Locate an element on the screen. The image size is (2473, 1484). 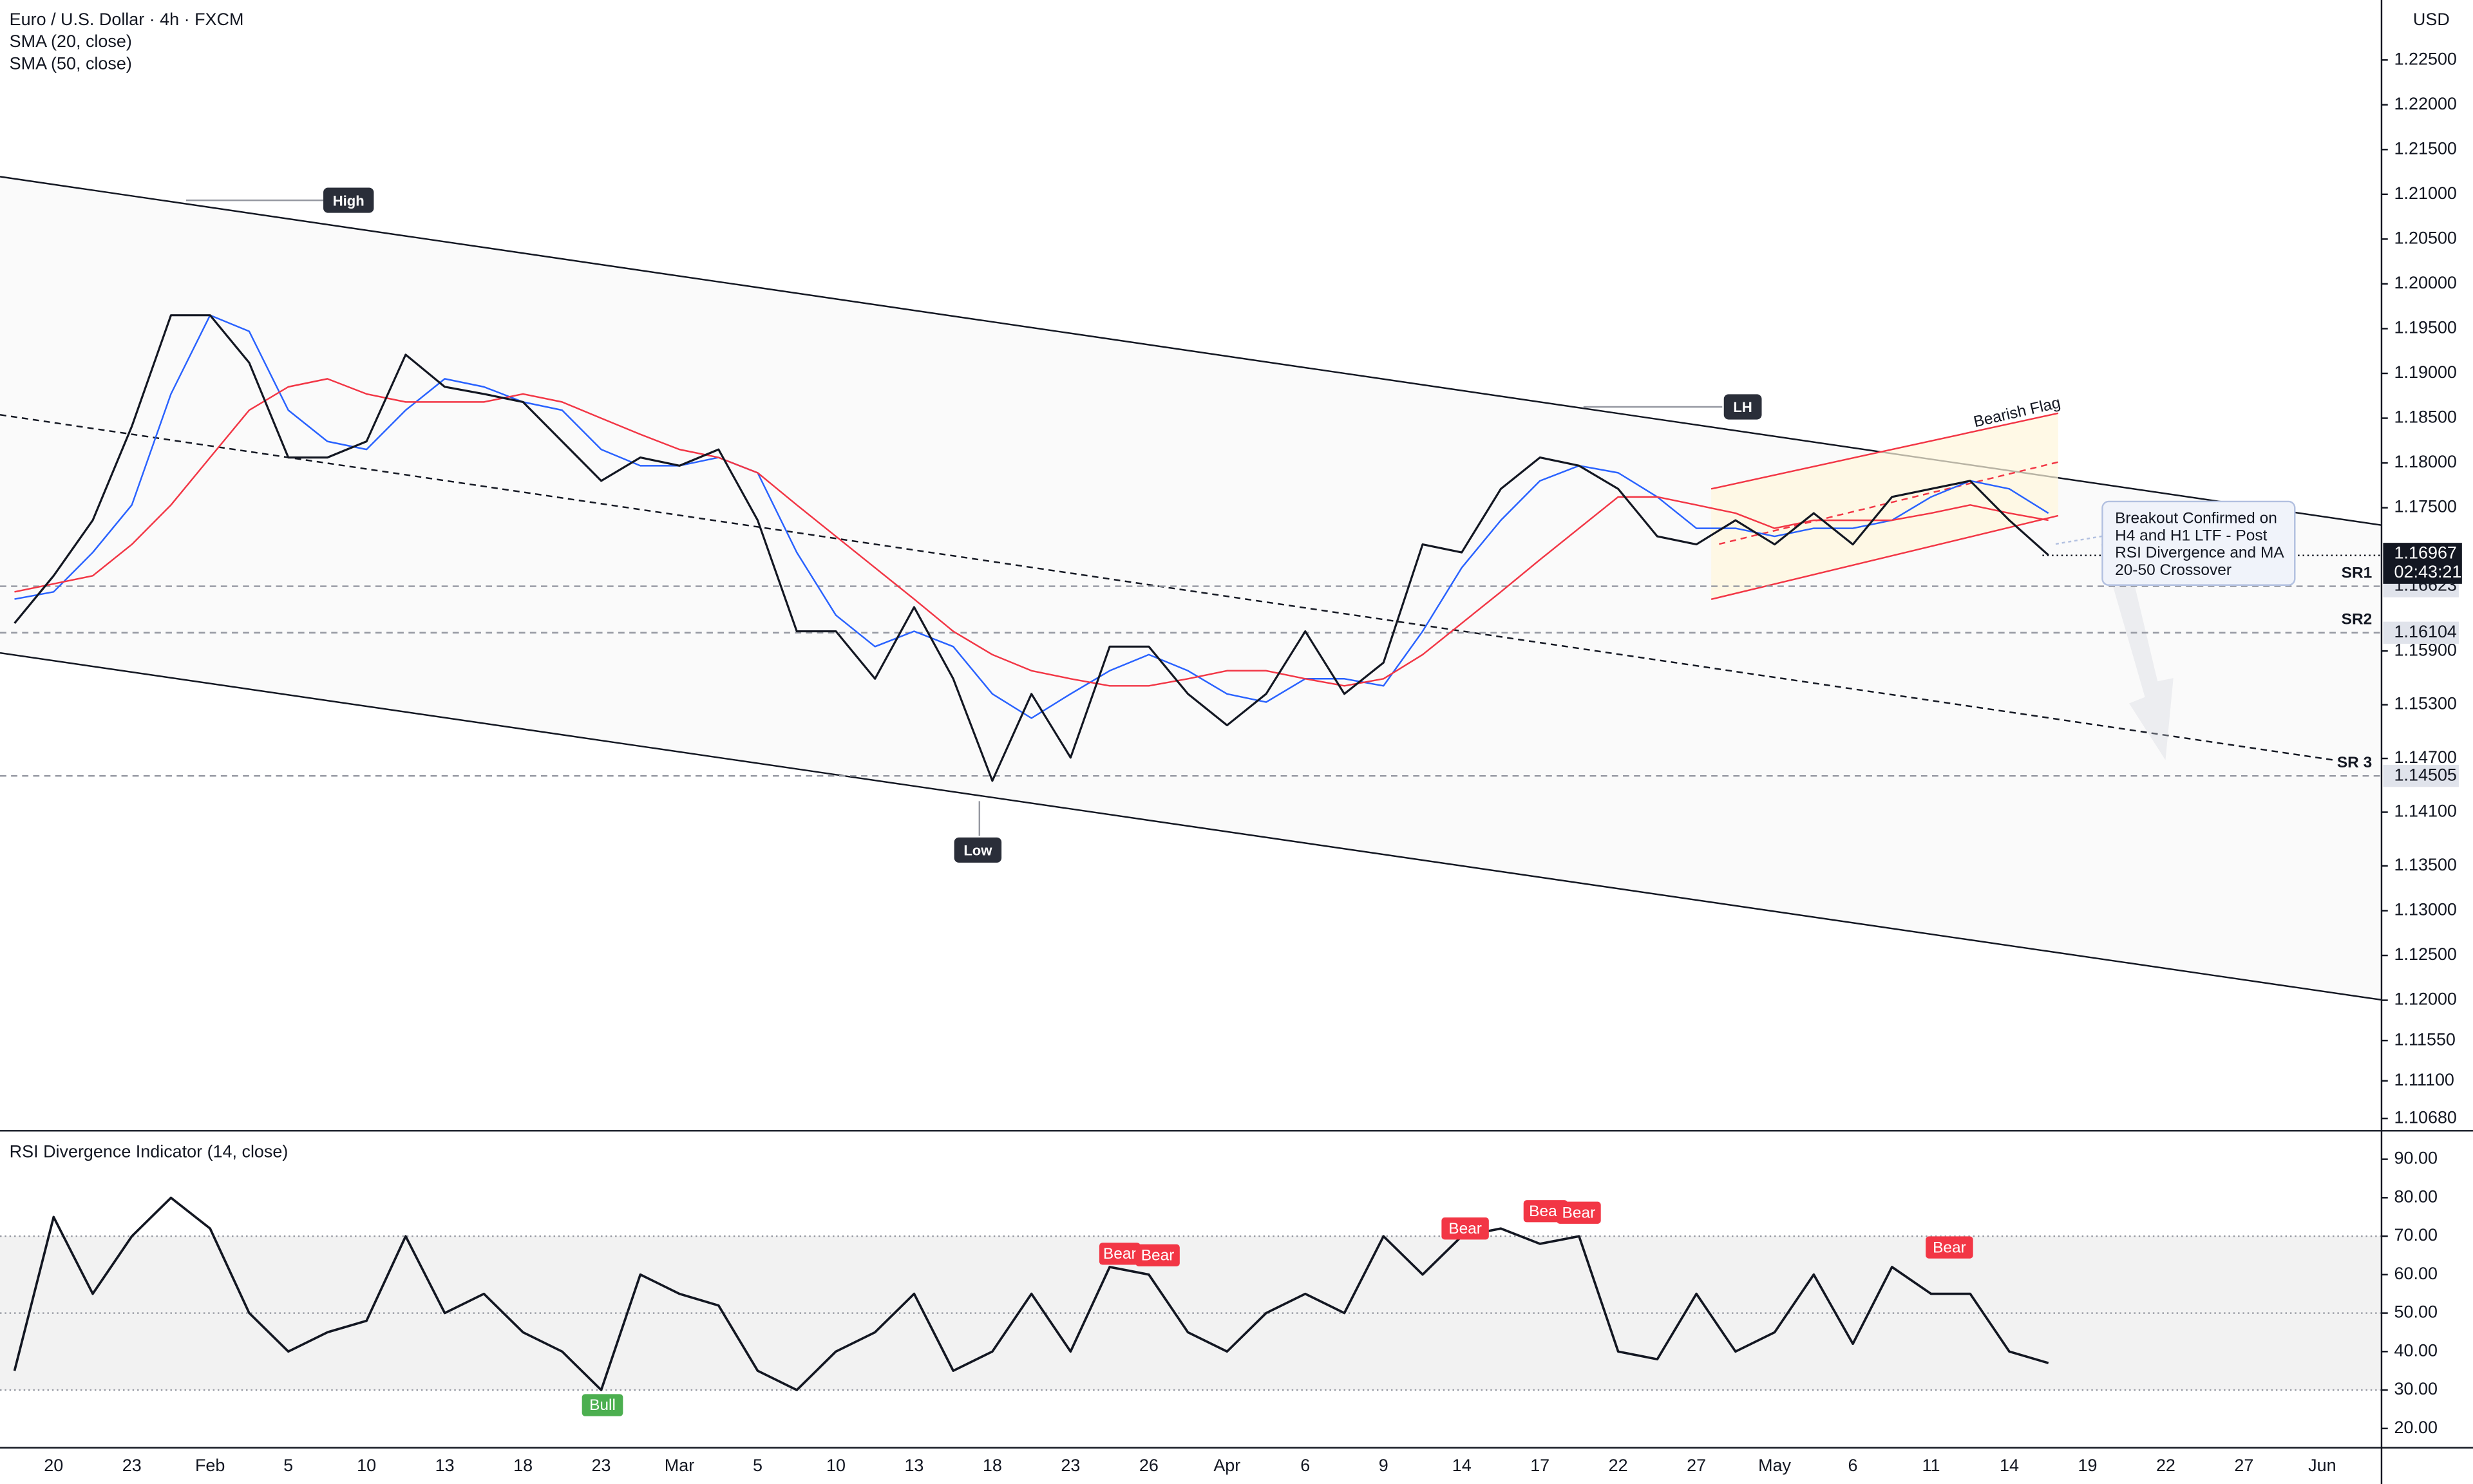
legend-entry: SMA (50, close) is located at coordinates (71, 64).